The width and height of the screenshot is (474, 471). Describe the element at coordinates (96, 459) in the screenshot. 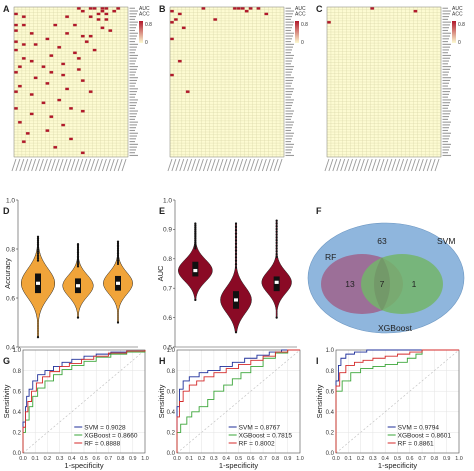

I see `x-tick-label: 0.6` at that location.